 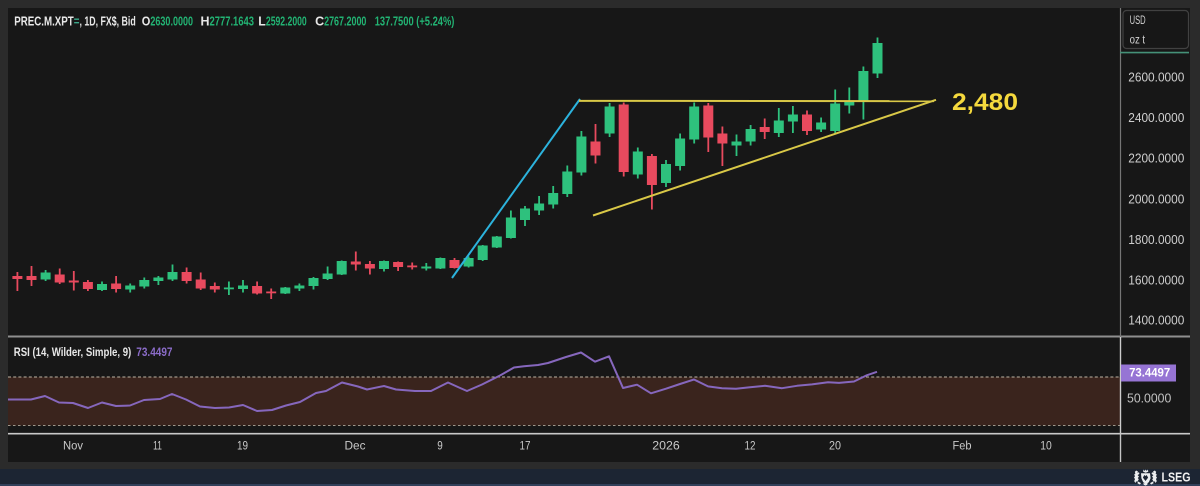 I want to click on svg-text: 17, so click(x=525, y=447).